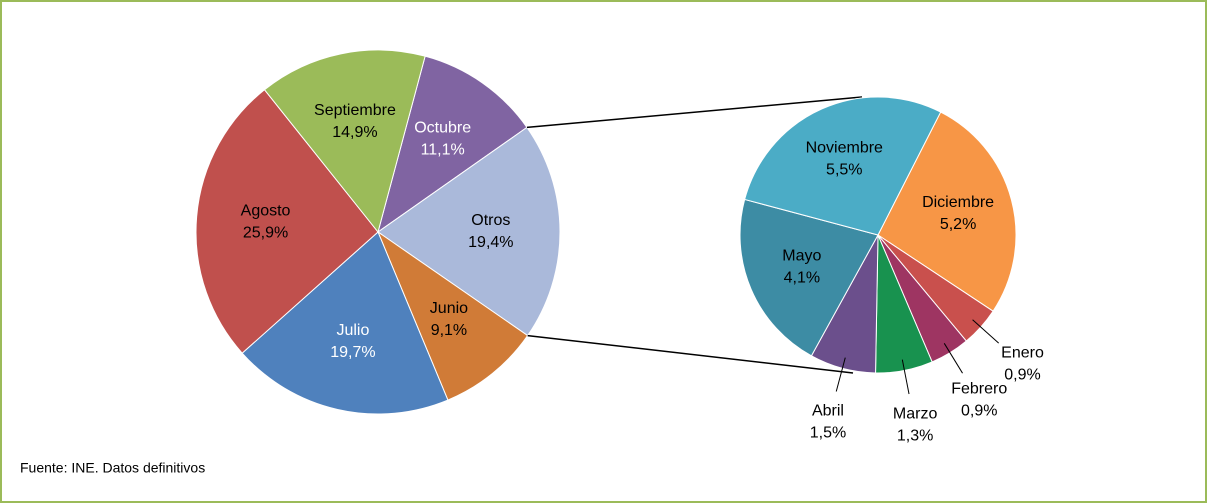 The image size is (1207, 503). What do you see at coordinates (801, 256) in the screenshot?
I see `slice-label: Mayo` at bounding box center [801, 256].